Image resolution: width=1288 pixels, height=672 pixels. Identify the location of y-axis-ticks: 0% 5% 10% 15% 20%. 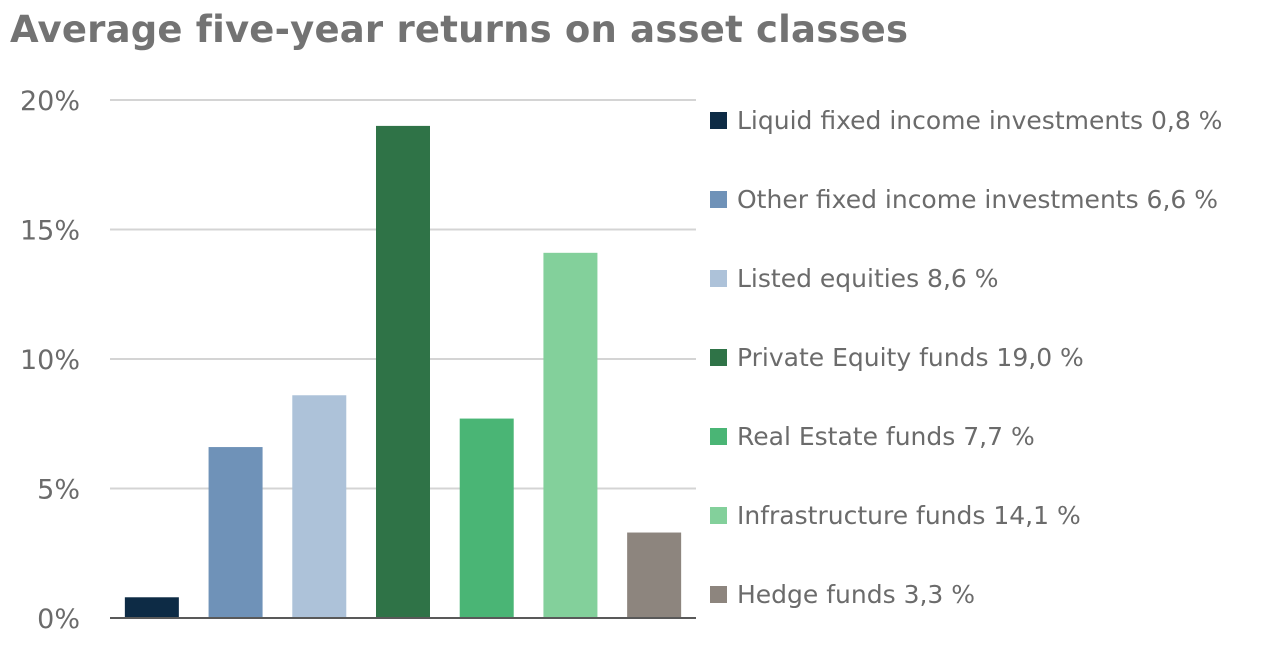
(50, 360).